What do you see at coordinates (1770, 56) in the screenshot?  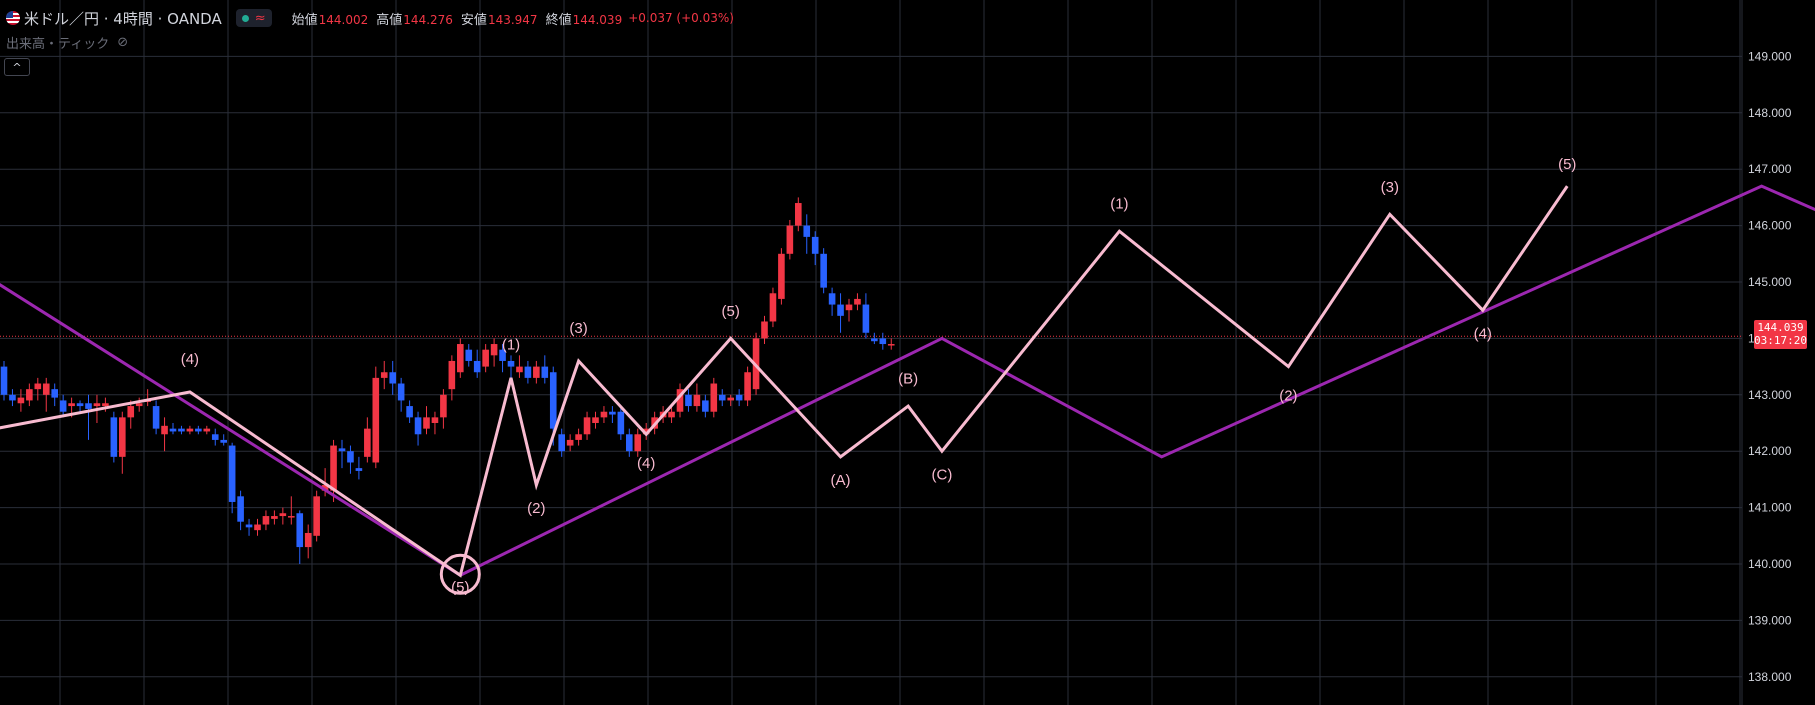 I see `y-tick-label: 149.000` at bounding box center [1770, 56].